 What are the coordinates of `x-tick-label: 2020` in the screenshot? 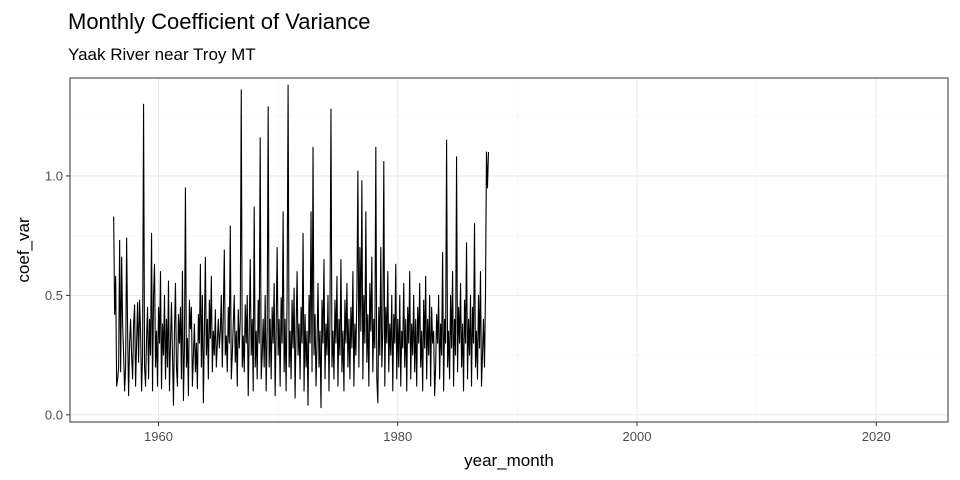 It's located at (876, 436).